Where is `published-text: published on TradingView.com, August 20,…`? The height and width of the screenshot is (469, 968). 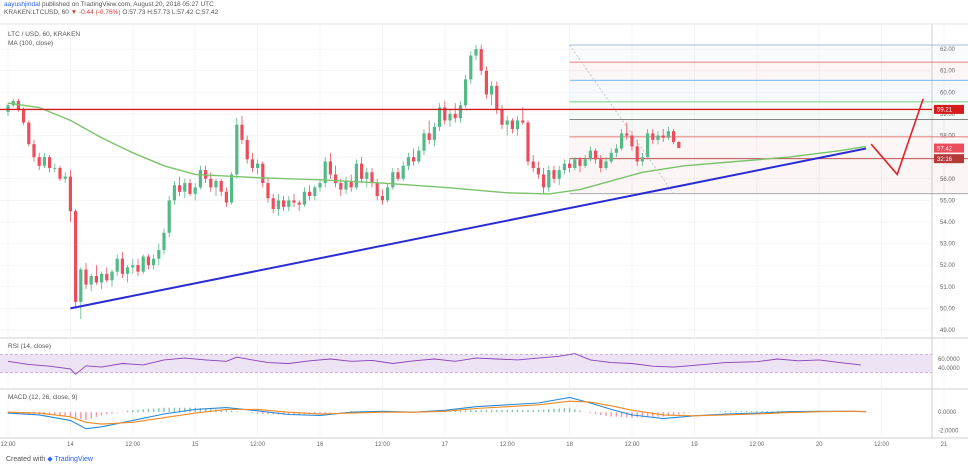 published-text: published on TradingView.com, August 20,… is located at coordinates (127, 4).